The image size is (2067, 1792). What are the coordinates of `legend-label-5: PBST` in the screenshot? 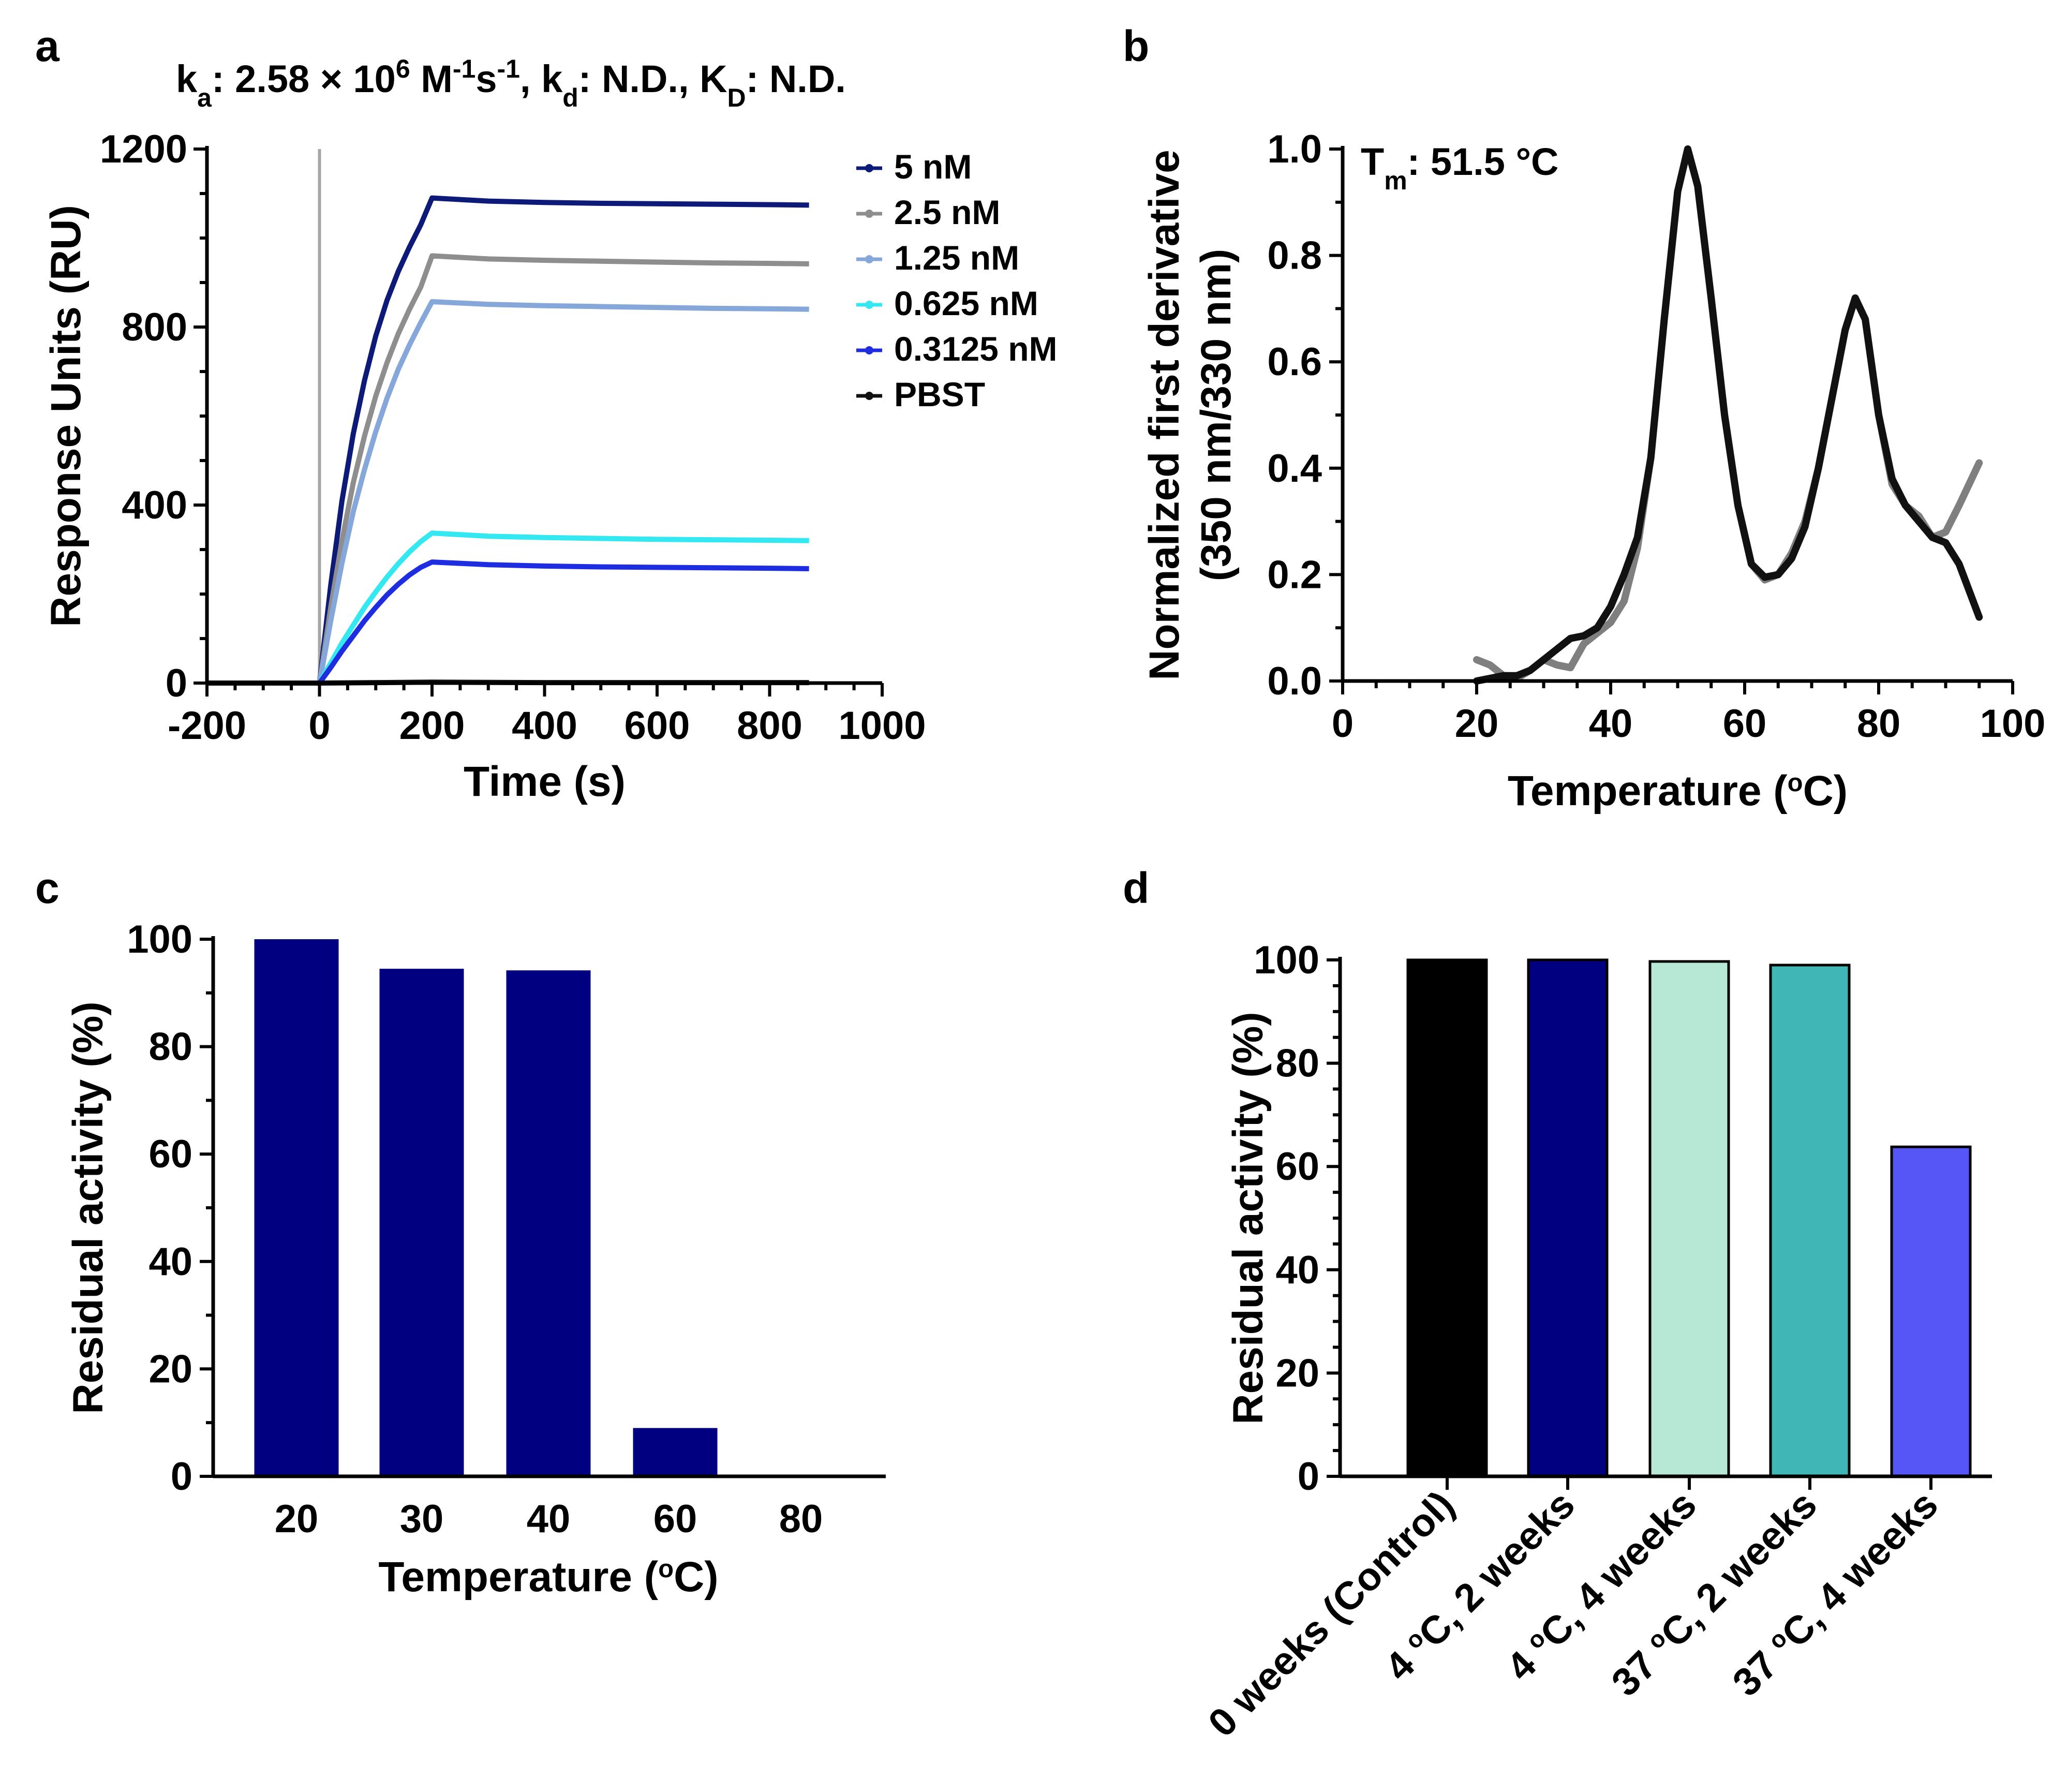 It's located at (939, 394).